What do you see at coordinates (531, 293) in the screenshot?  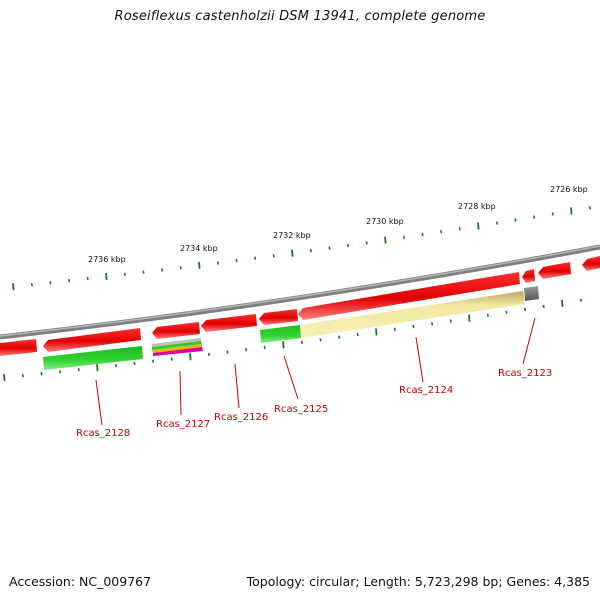 I see `cds-block-gray` at bounding box center [531, 293].